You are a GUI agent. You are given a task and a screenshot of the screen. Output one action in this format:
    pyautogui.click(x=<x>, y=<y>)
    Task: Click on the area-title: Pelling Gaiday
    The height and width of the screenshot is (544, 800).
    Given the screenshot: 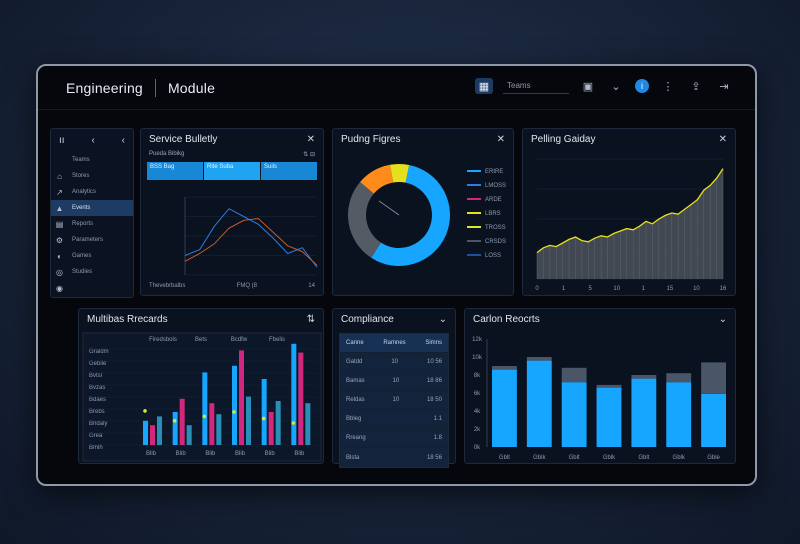 What is the action you would take?
    pyautogui.click(x=563, y=139)
    